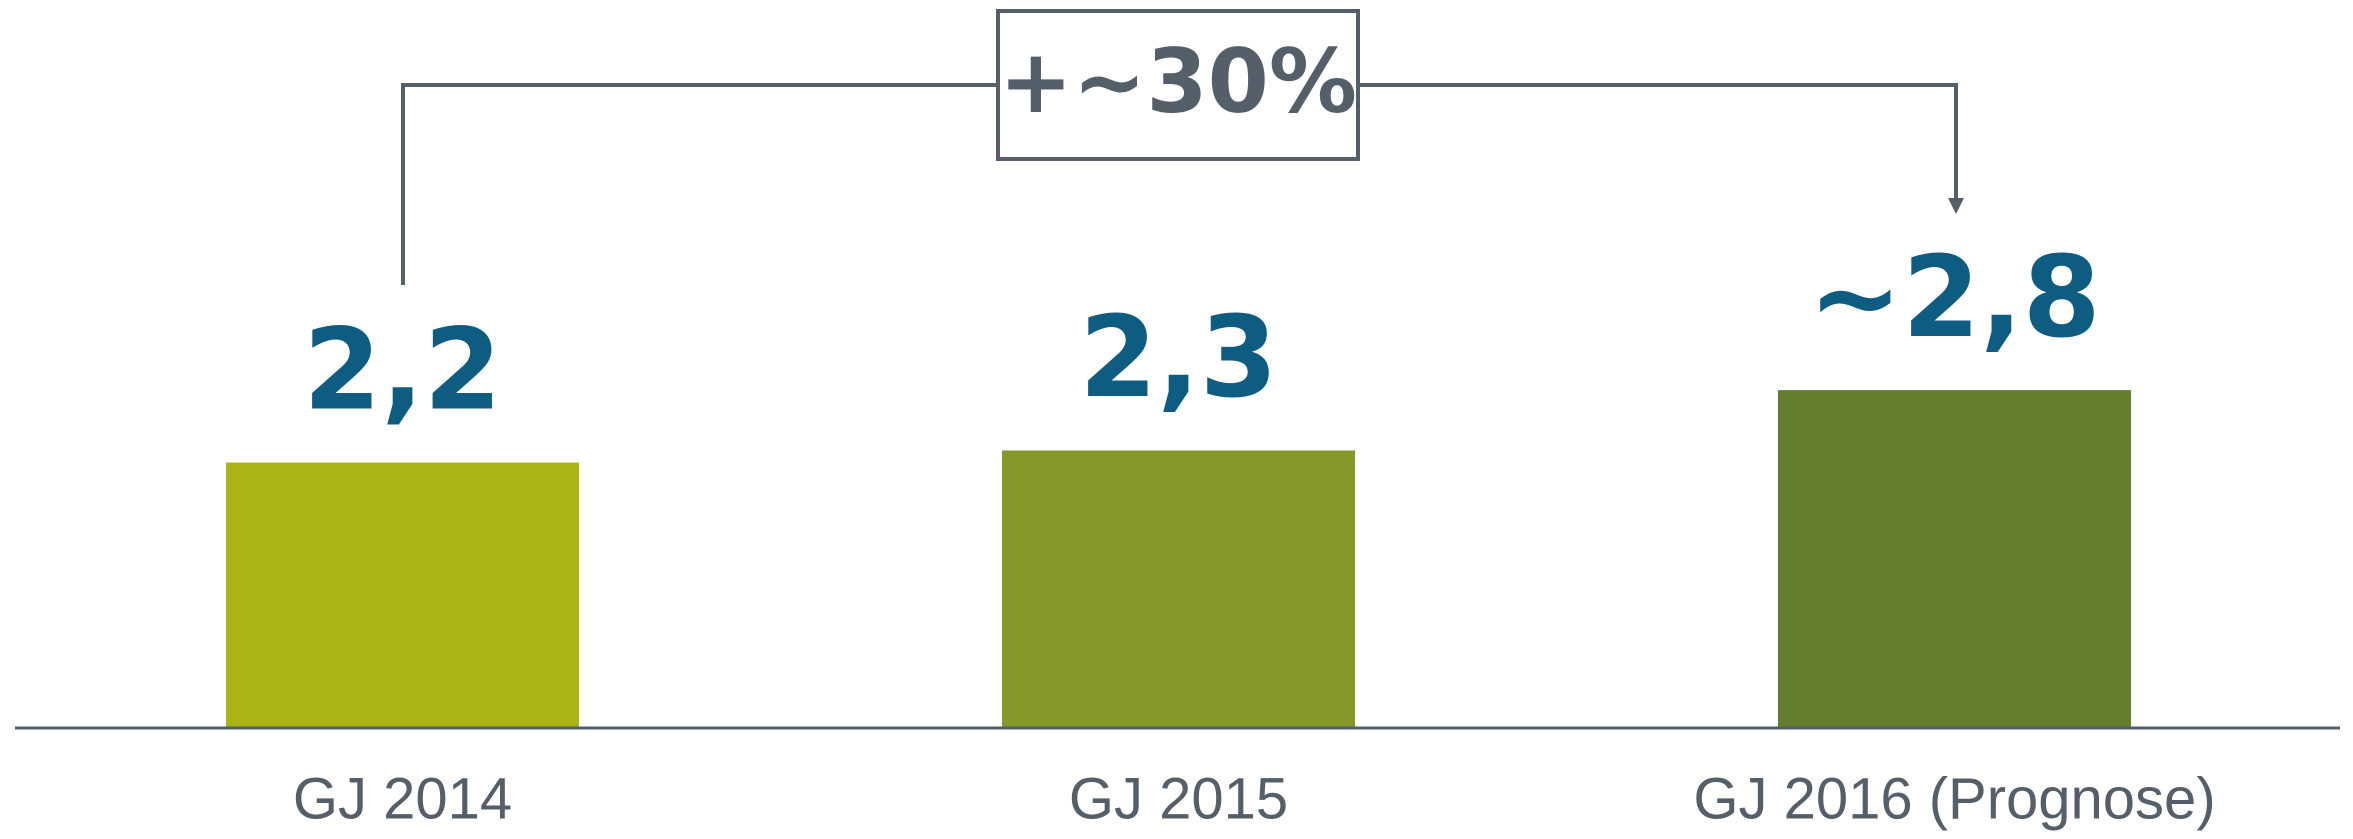  What do you see at coordinates (1178, 798) in the screenshot?
I see `x-tick-label: GJ 2015` at bounding box center [1178, 798].